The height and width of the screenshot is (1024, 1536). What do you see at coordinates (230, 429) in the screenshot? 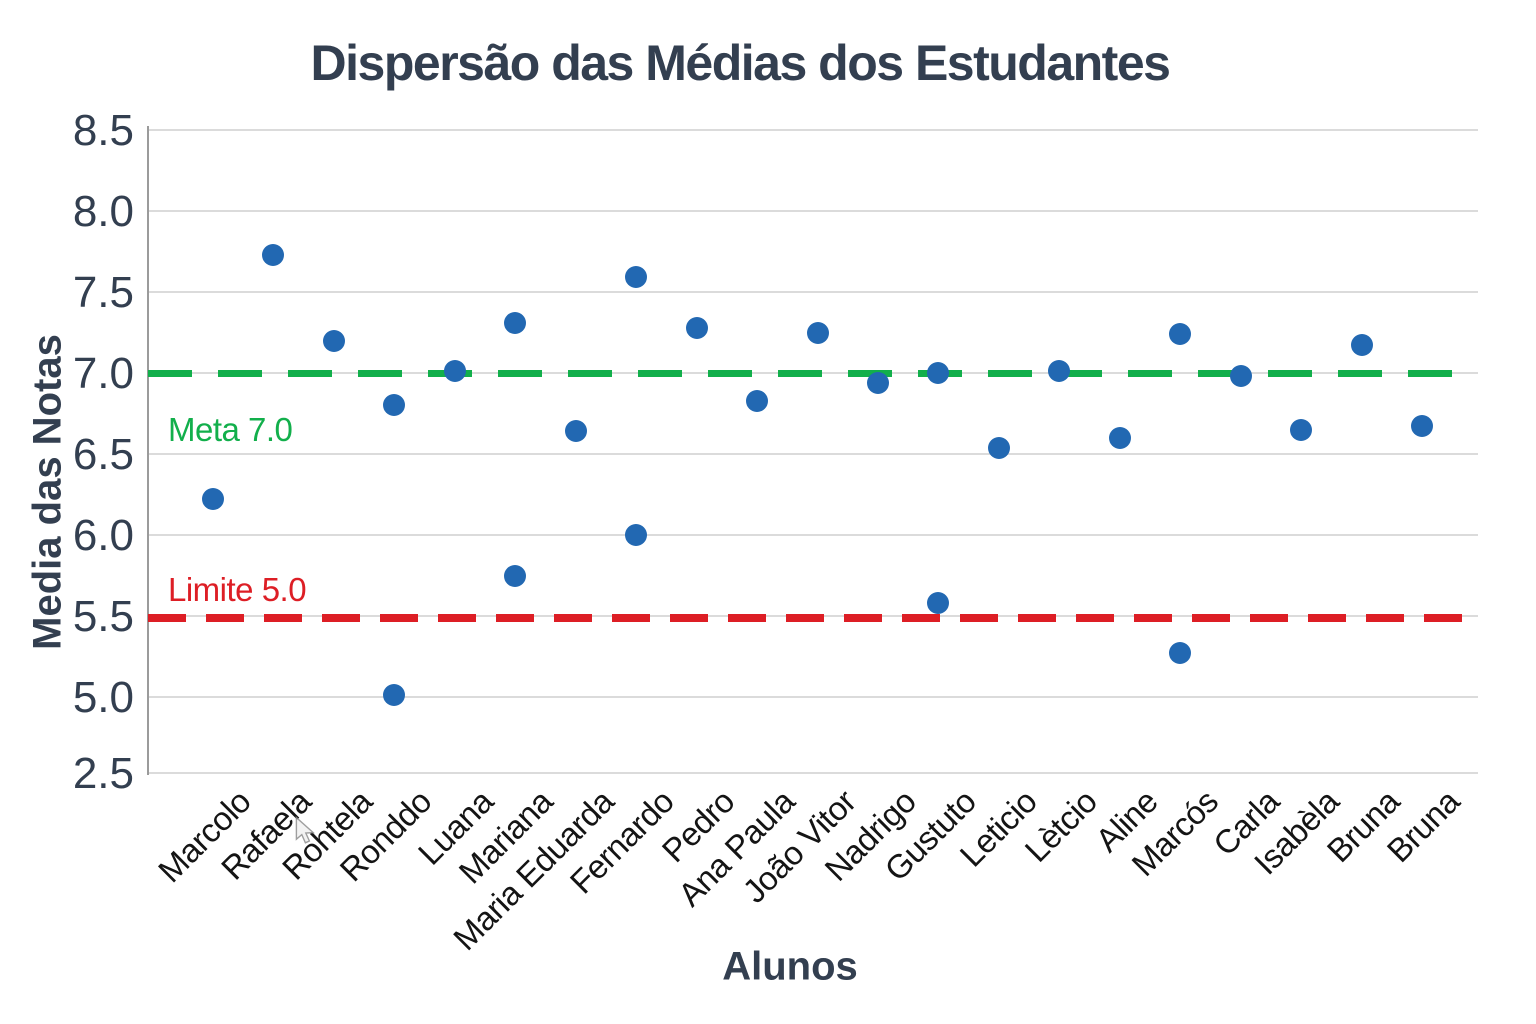
I see `meta-line-label: Meta 7.0` at bounding box center [230, 429].